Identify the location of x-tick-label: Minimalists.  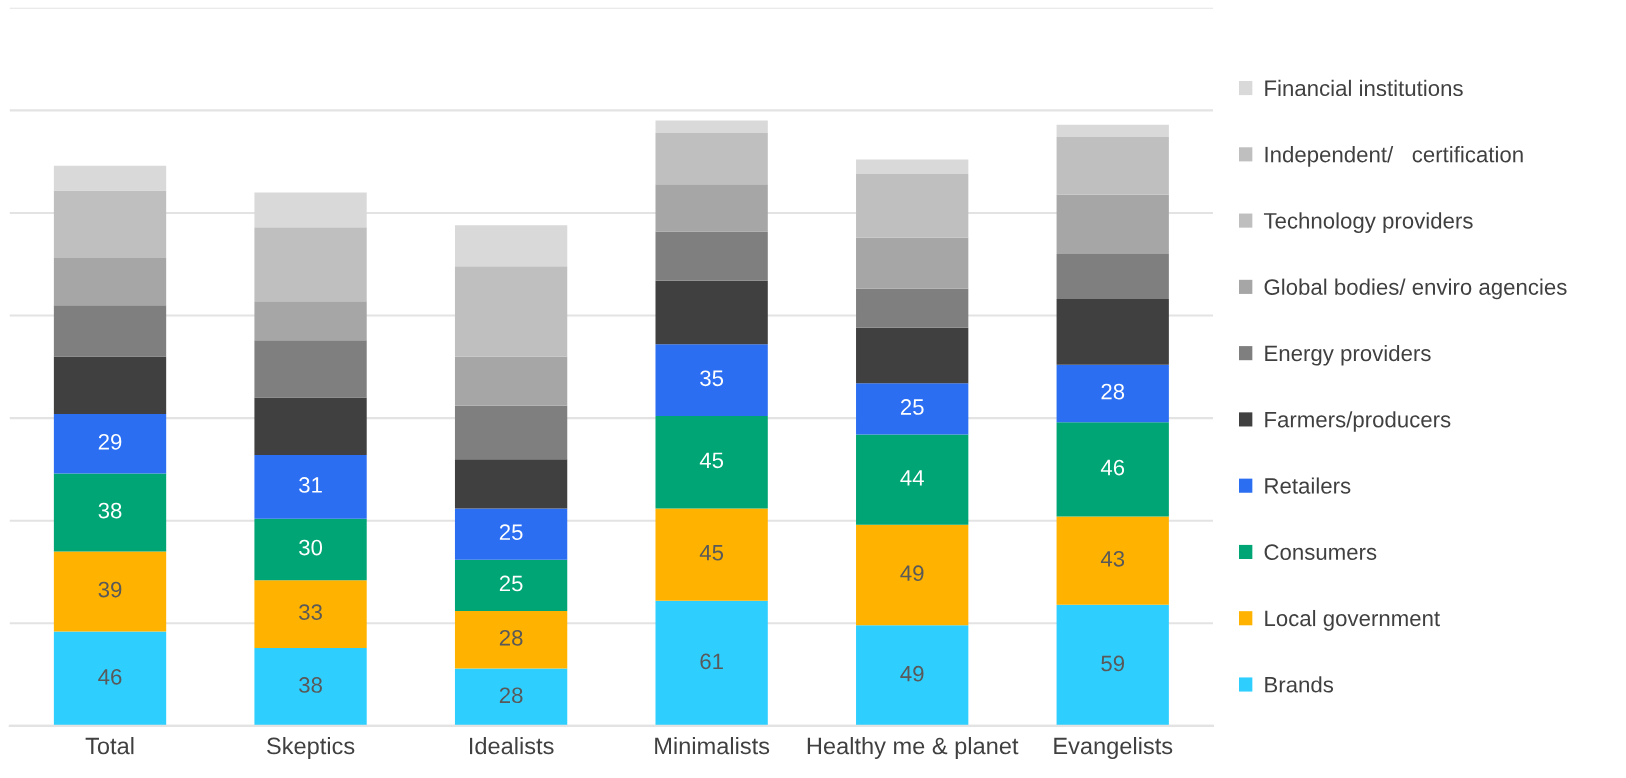
(712, 745).